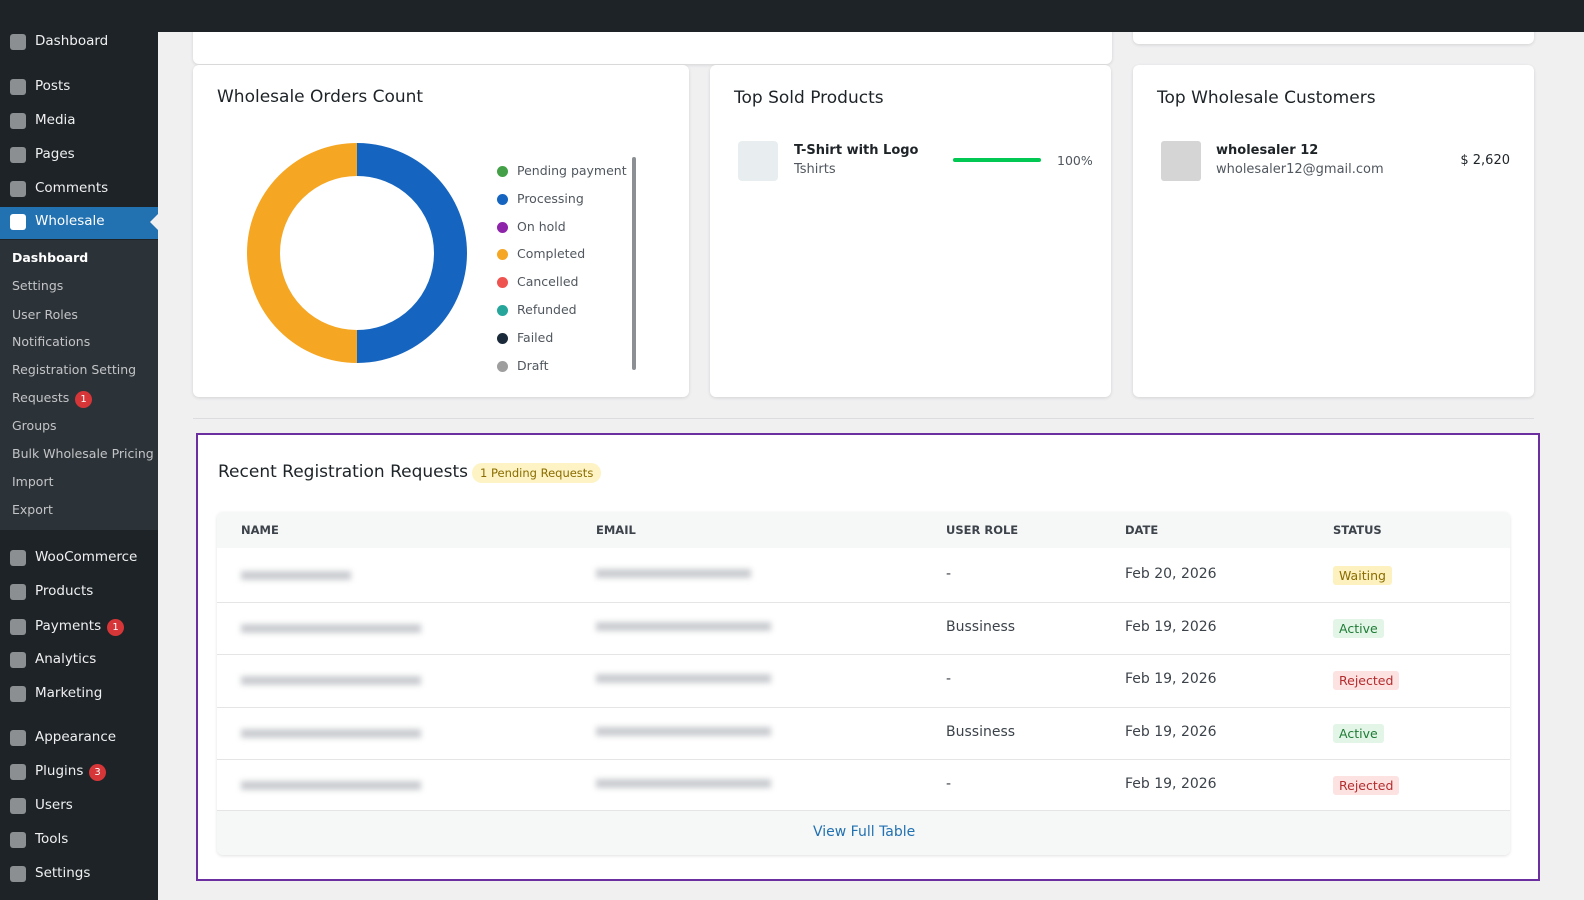 The height and width of the screenshot is (900, 1584). What do you see at coordinates (1333, 231) in the screenshot?
I see `card` at bounding box center [1333, 231].